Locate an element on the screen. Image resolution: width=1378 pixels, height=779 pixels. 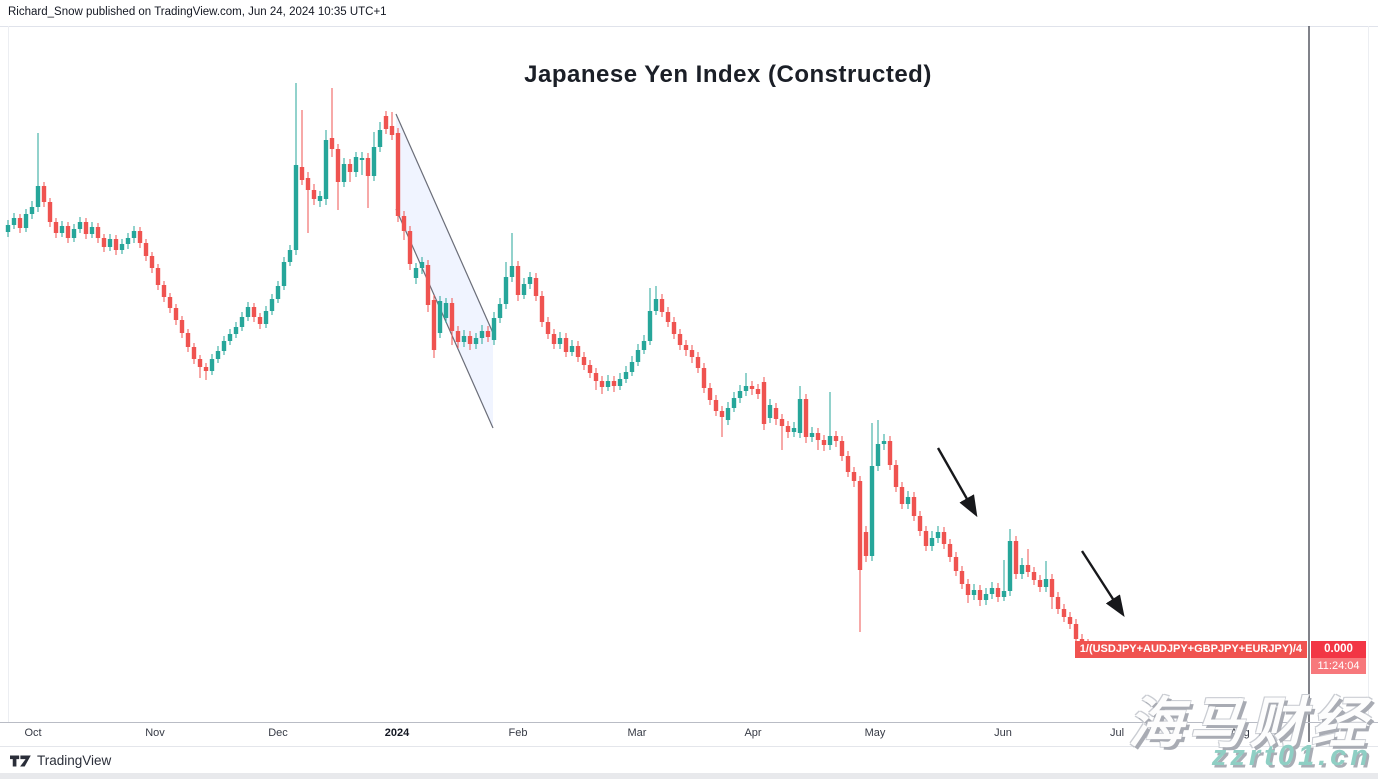
x-axis-label: Dec is located at coordinates (278, 733).